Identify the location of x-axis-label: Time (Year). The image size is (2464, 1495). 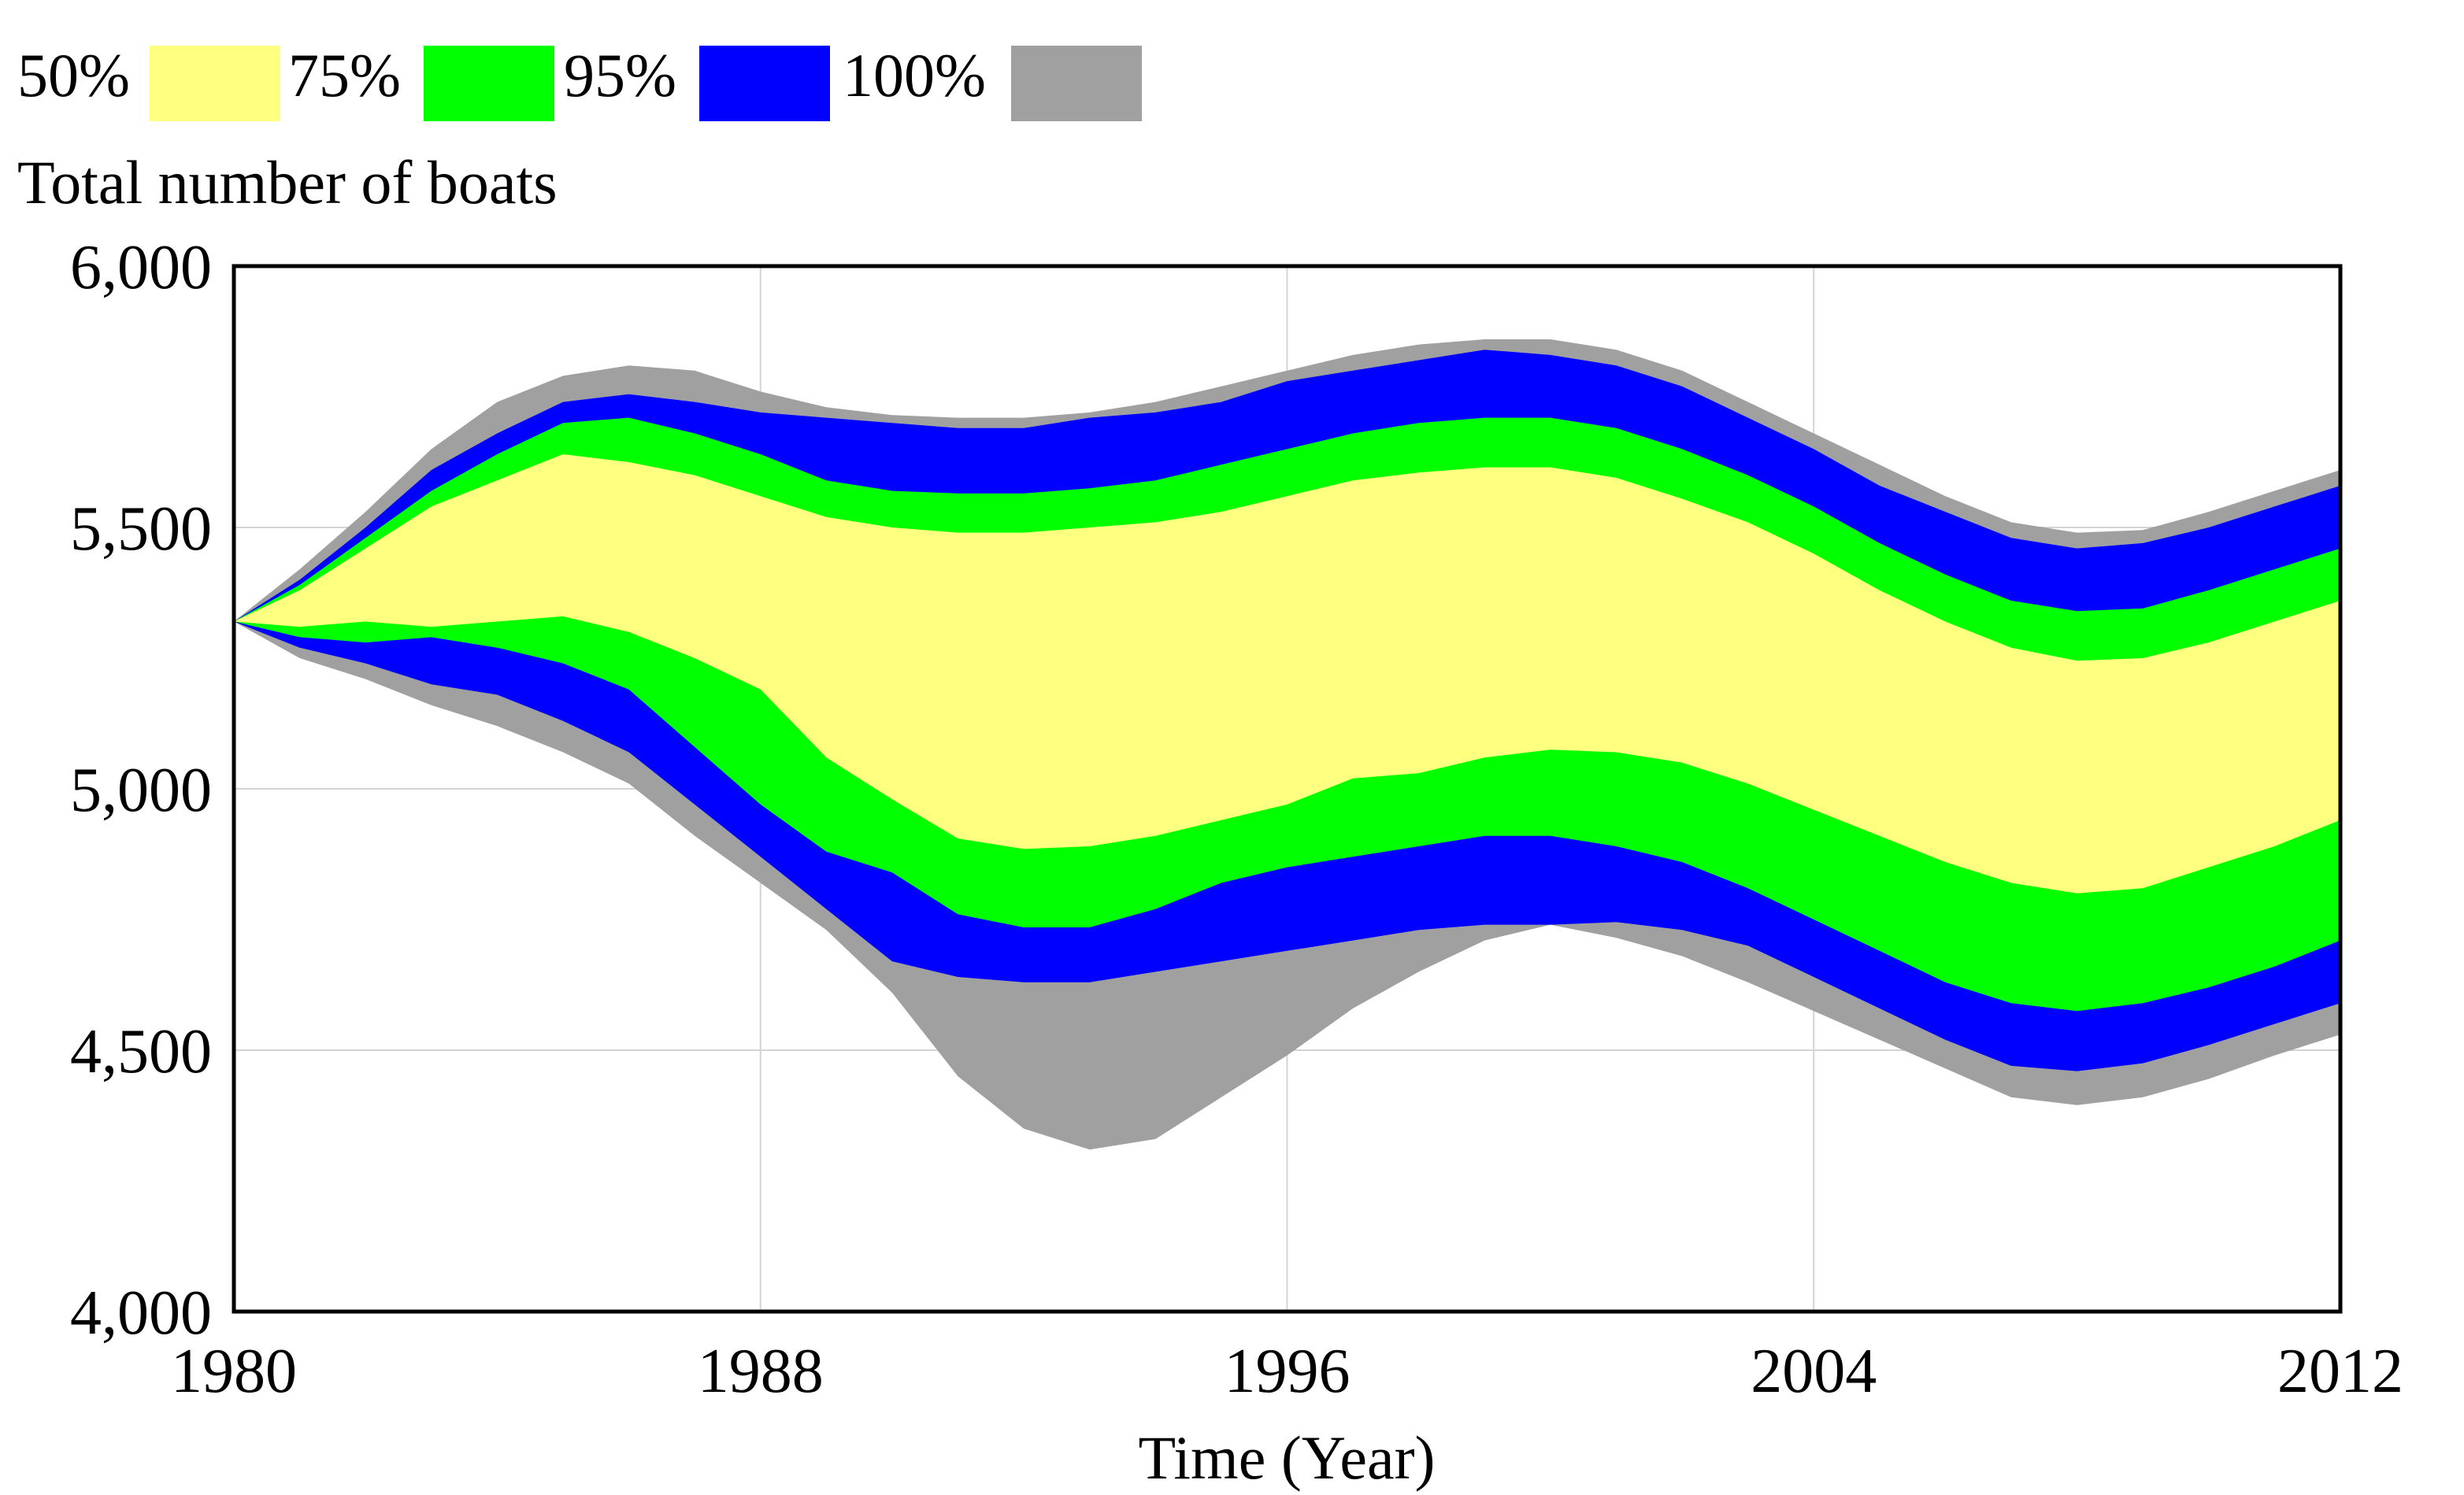
(1286, 1457).